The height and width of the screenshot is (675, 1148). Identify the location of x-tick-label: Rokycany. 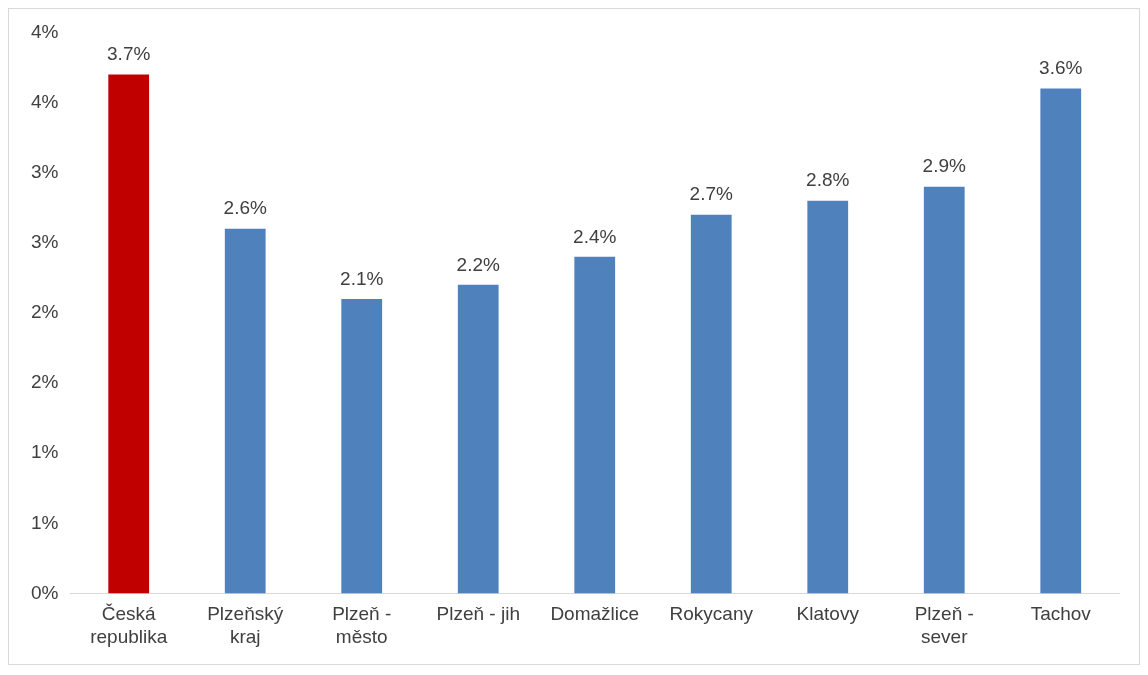
(711, 614).